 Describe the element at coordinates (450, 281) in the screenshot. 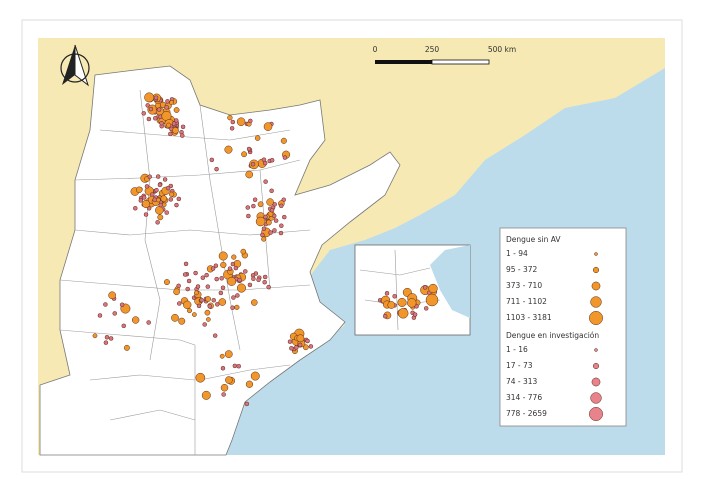

I see `inset-ocean` at that location.